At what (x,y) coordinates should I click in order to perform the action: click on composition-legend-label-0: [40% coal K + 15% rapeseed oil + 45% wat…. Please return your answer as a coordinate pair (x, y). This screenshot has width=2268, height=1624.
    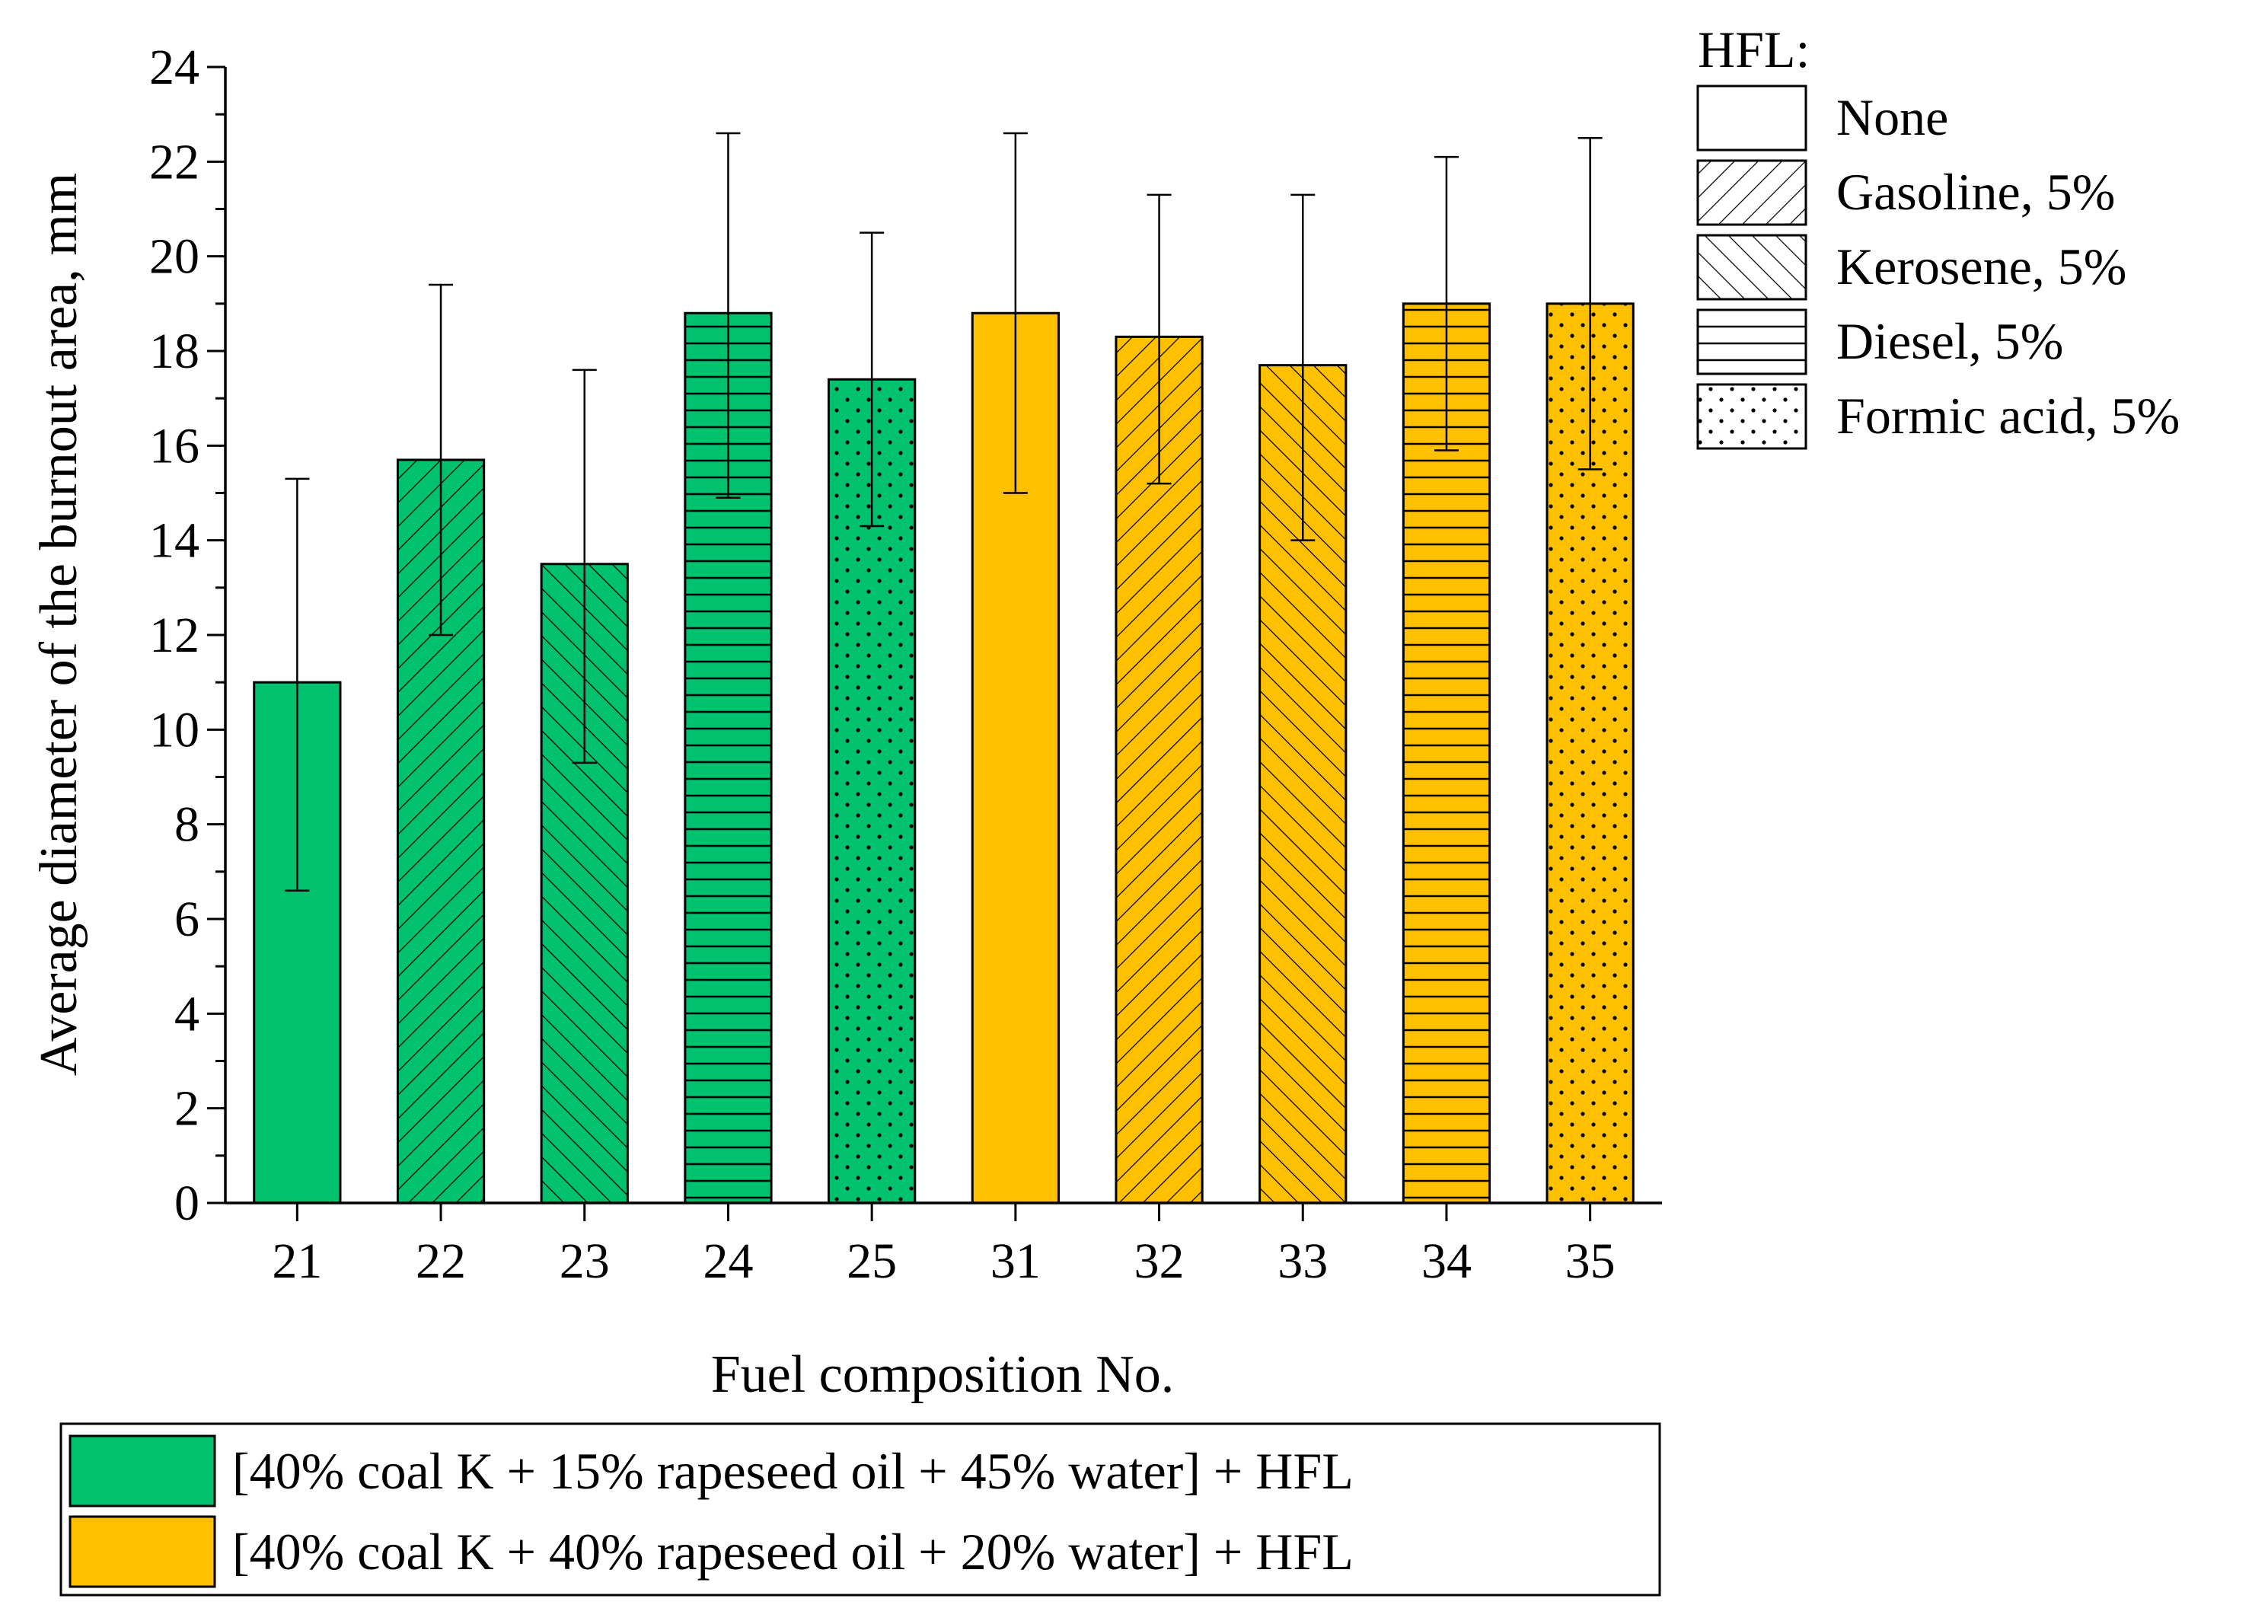
    Looking at the image, I should click on (793, 1471).